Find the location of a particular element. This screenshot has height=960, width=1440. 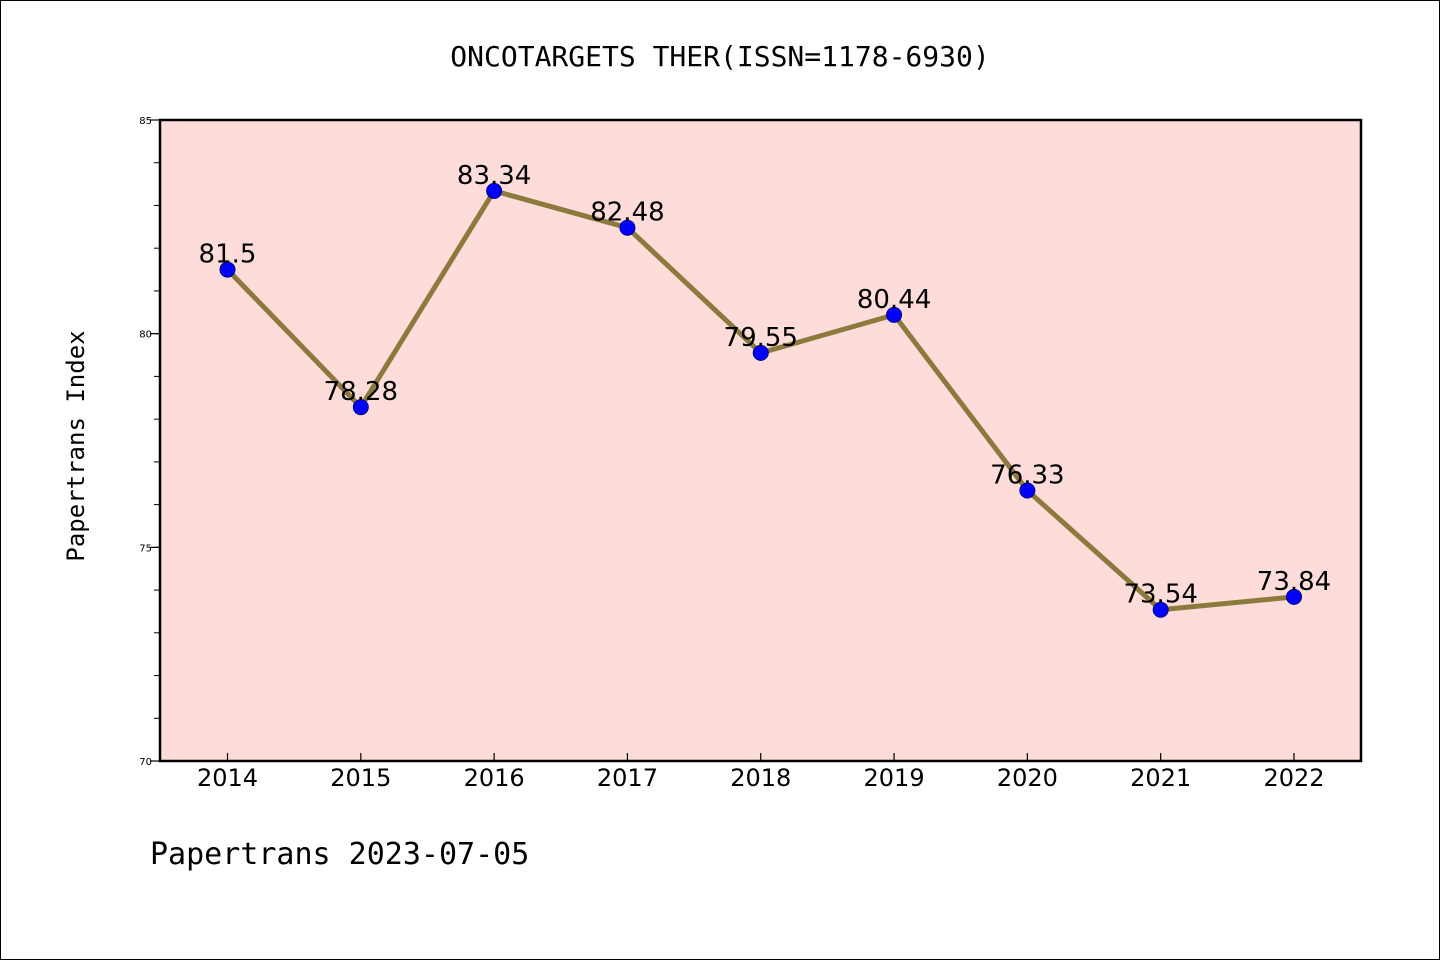

data-label: 81.5 is located at coordinates (228, 255).